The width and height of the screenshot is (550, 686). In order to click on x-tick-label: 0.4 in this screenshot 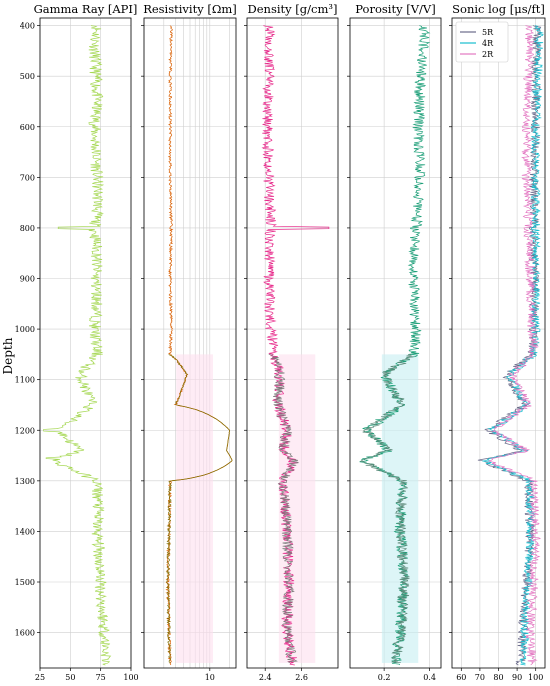, I will do `click(429, 677)`.